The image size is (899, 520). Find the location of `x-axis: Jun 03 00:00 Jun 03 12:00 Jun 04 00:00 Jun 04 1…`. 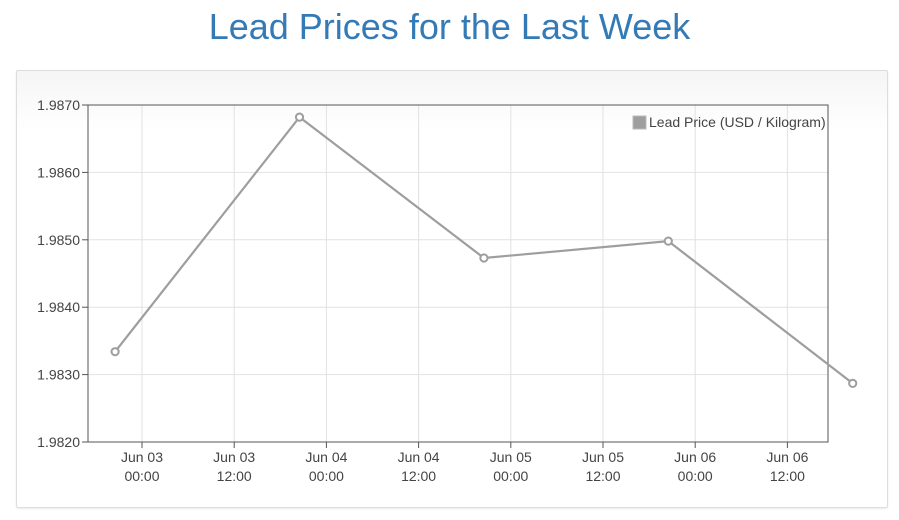

x-axis: Jun 03 00:00 Jun 03 12:00 Jun 04 00:00 Jun 04 1… is located at coordinates (465, 463).